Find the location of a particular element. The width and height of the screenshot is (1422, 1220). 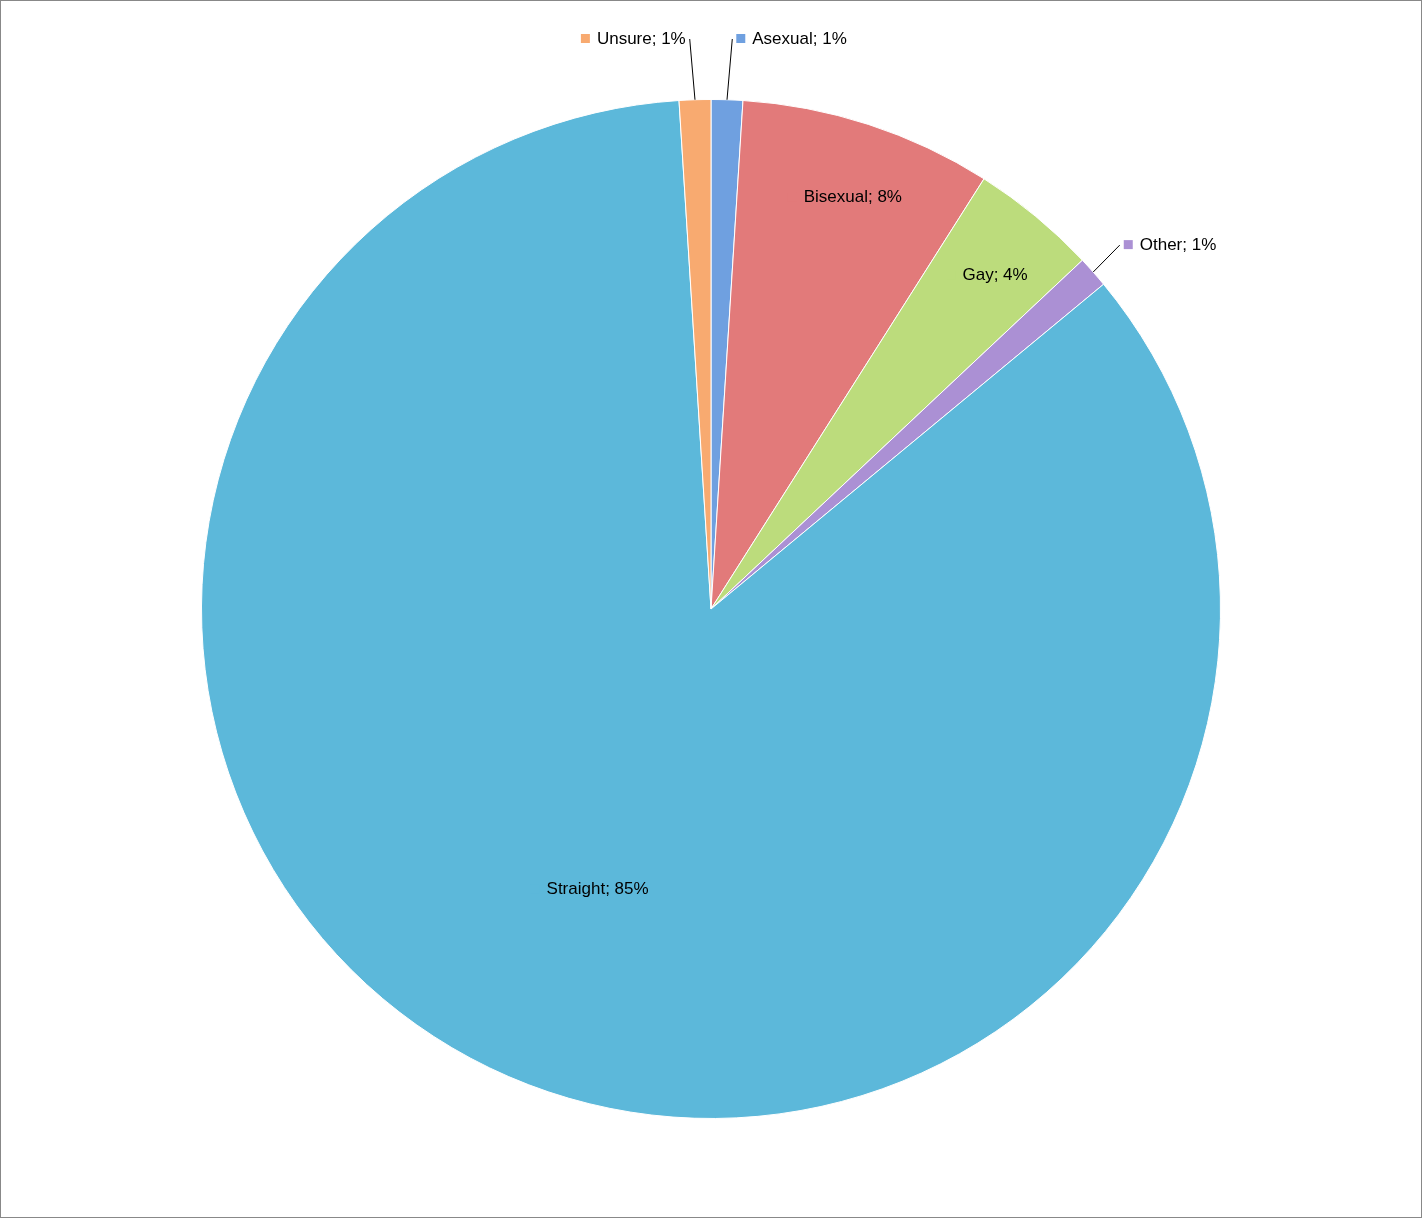

legend-label: Unsure; 1% is located at coordinates (641, 38).